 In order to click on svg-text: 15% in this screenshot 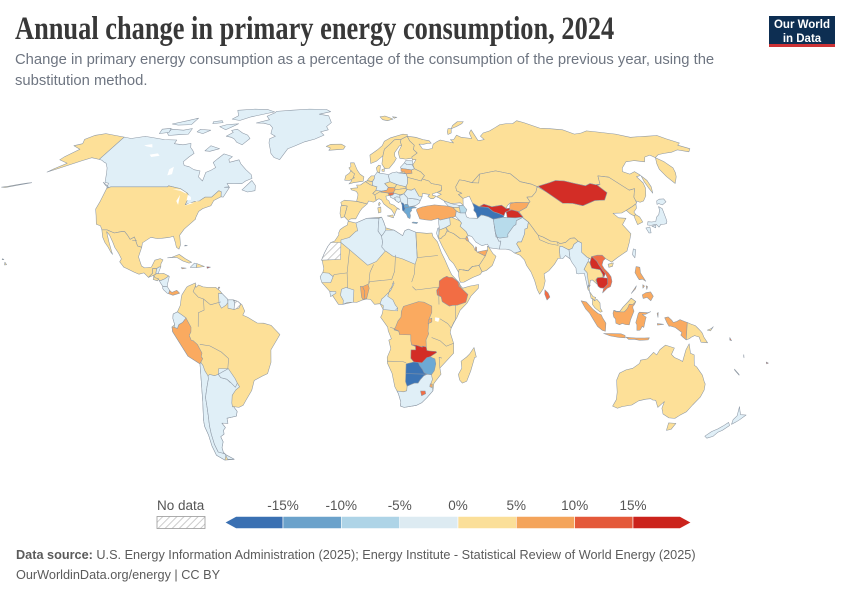, I will do `click(632, 505)`.